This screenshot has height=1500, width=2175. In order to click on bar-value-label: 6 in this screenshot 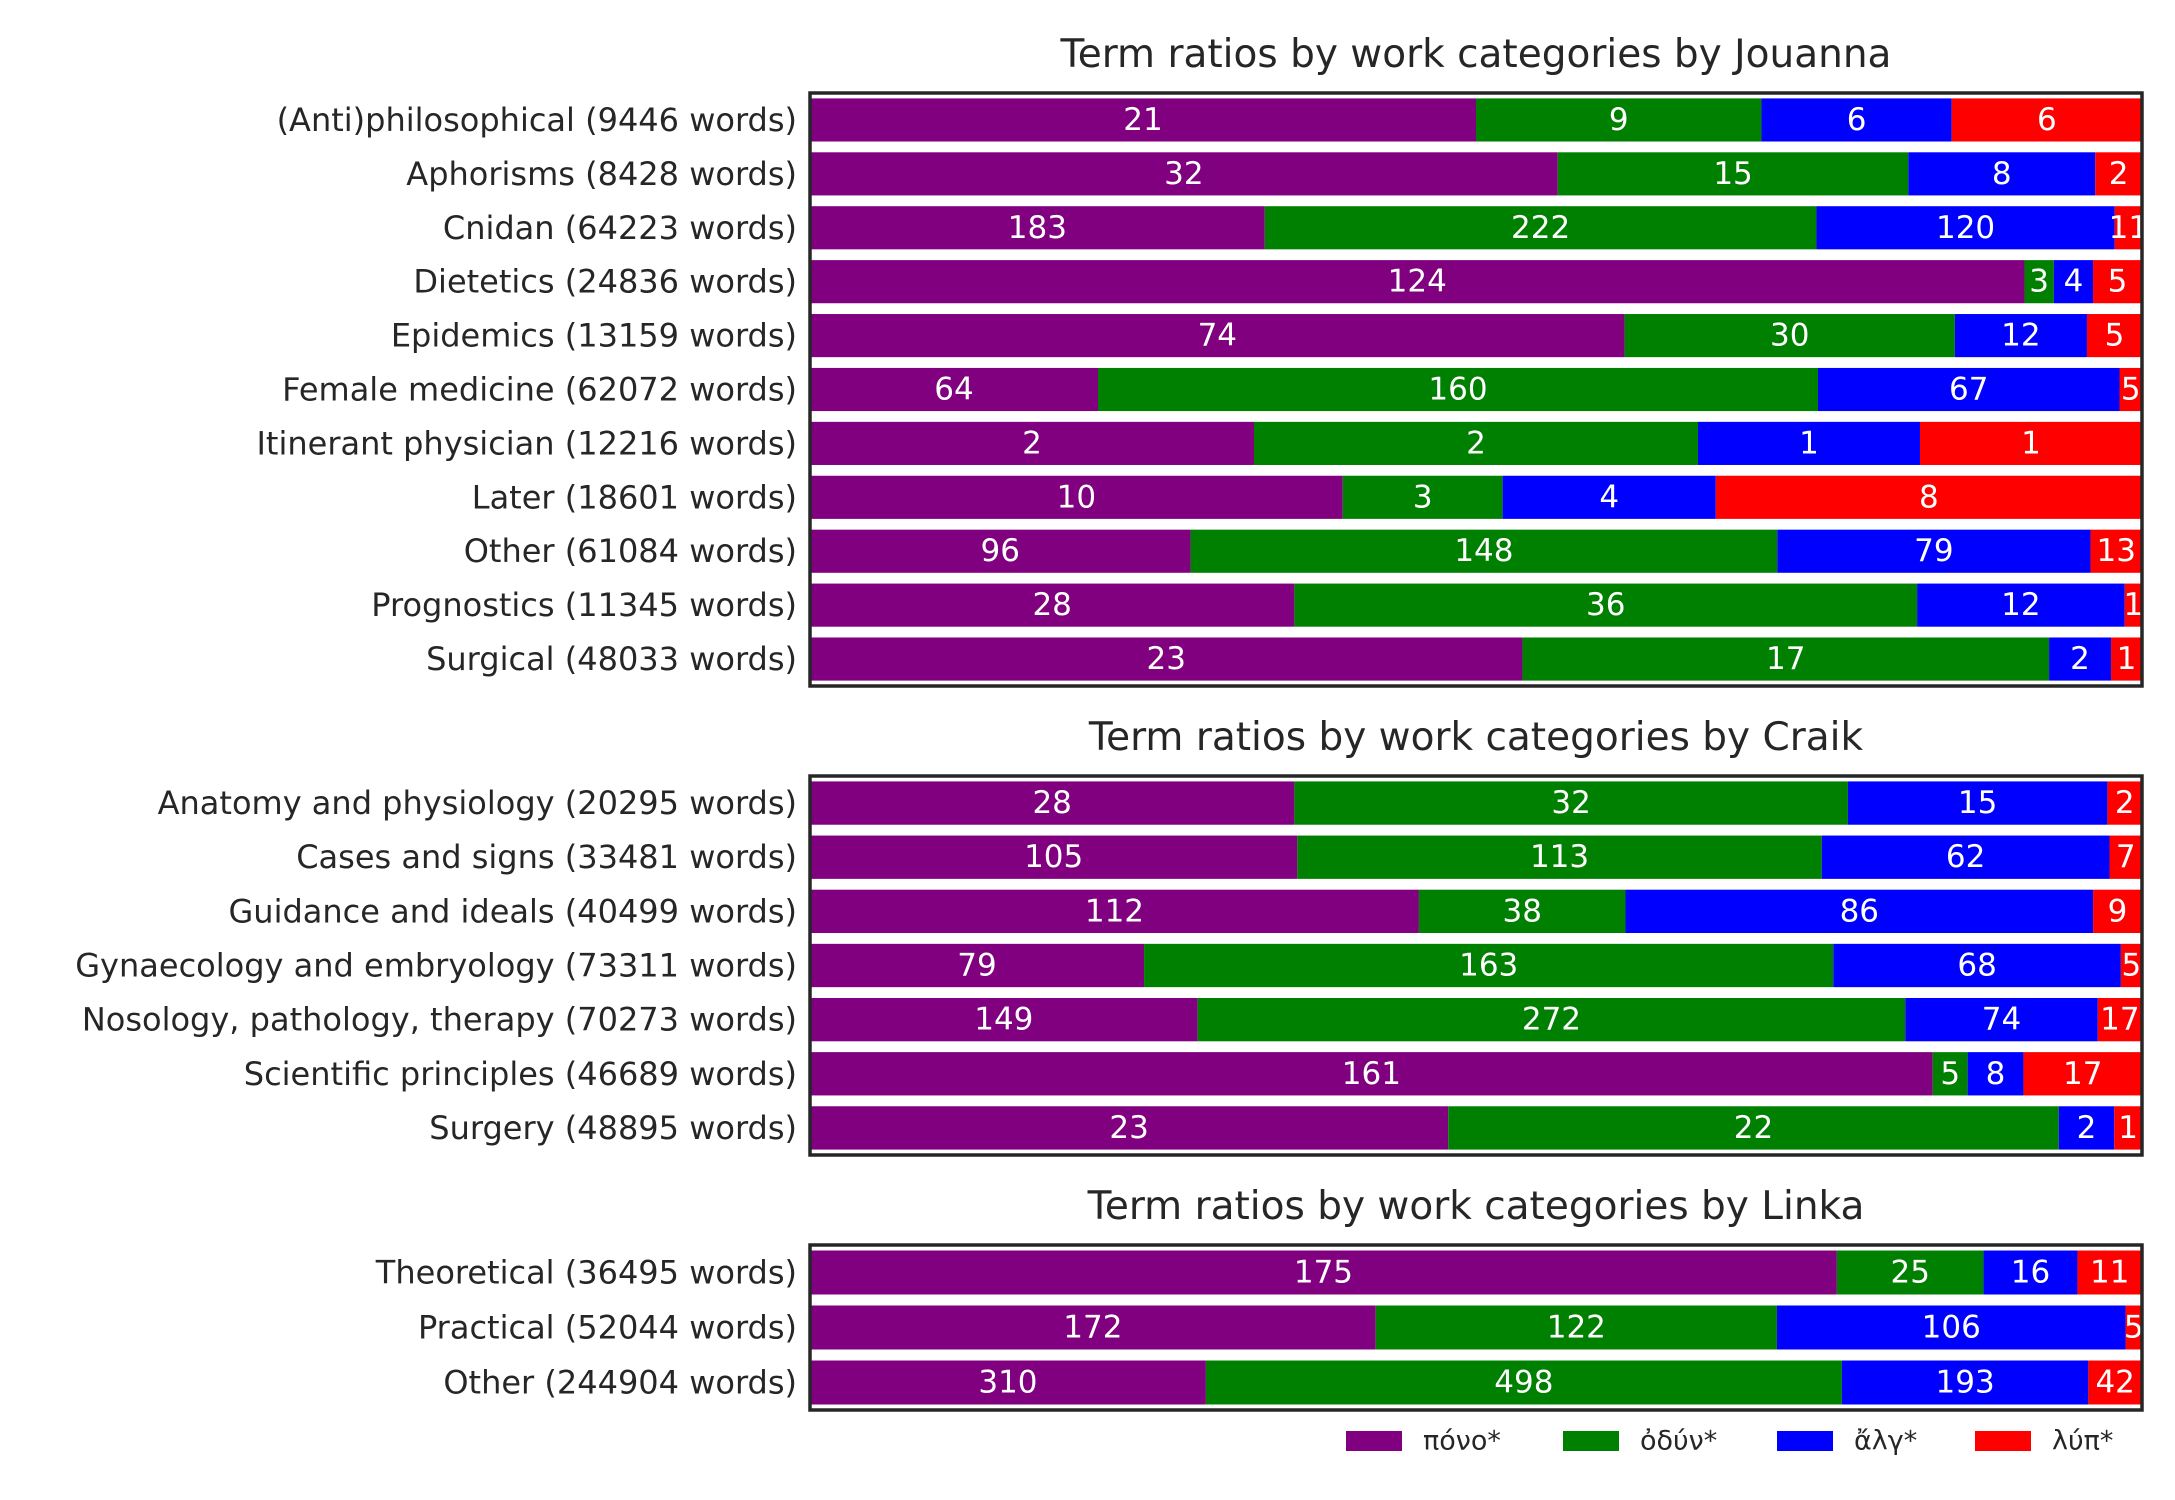, I will do `click(1857, 120)`.